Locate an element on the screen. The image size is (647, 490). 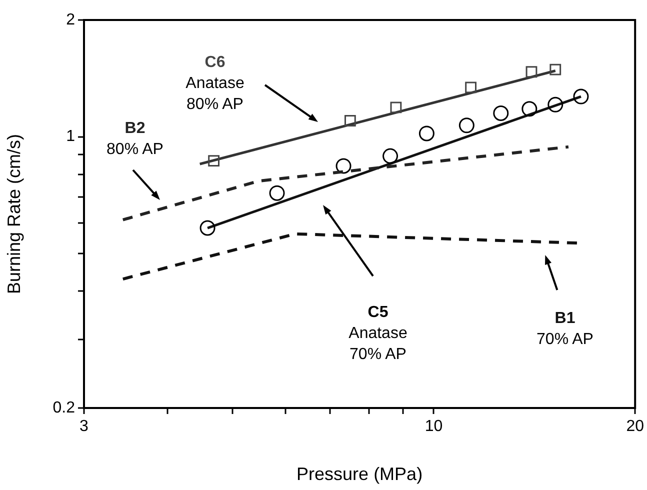
annotation: 80% AP is located at coordinates (135, 150).